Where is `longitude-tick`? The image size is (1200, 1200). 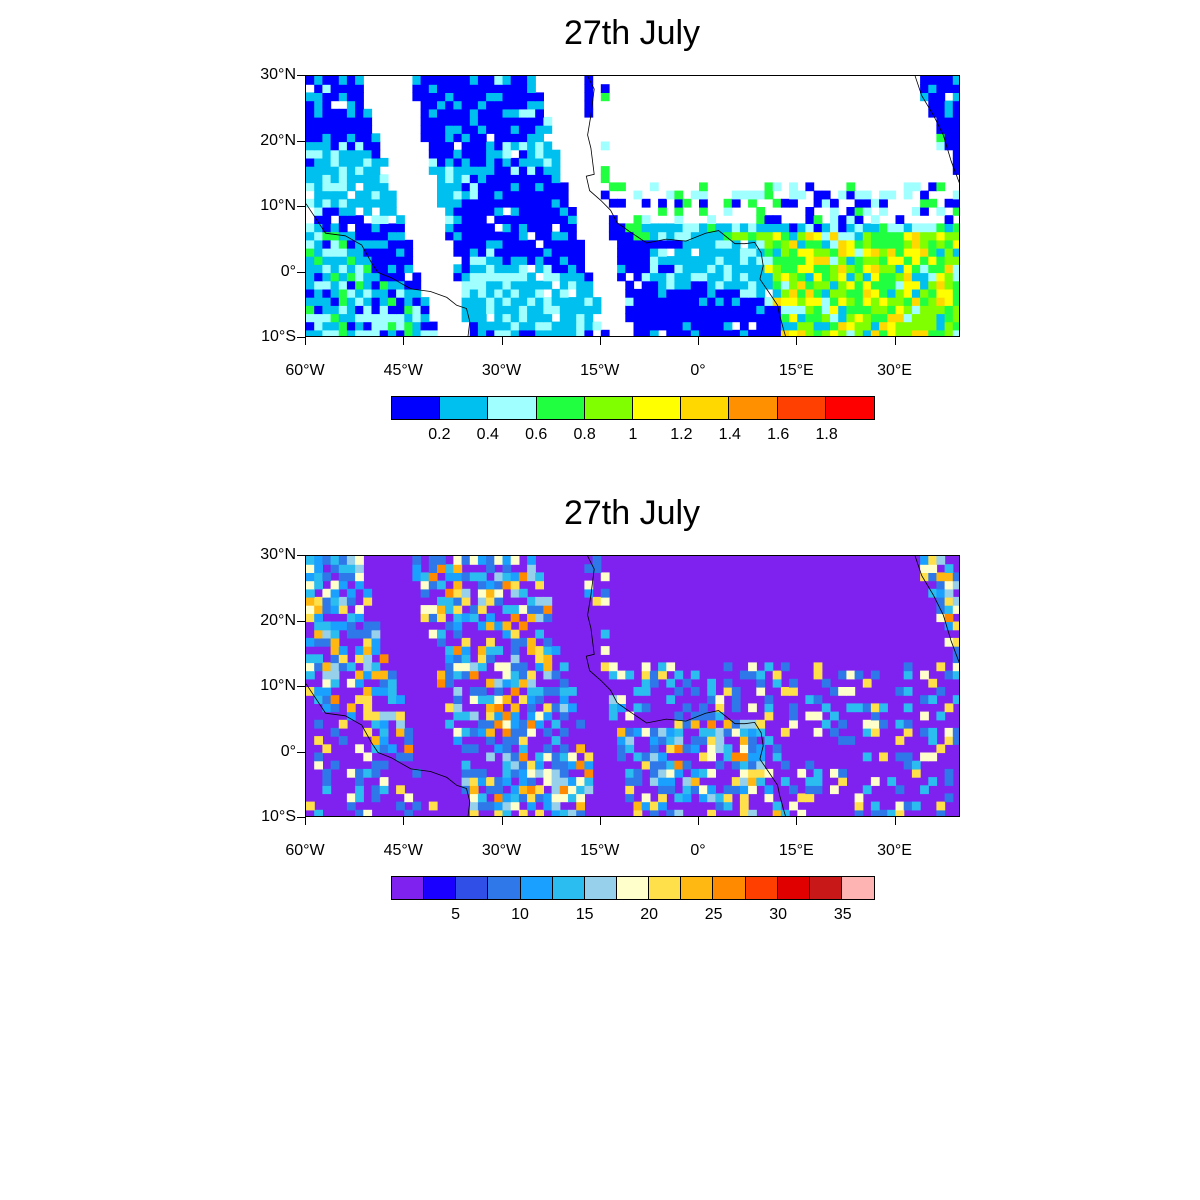
longitude-tick is located at coordinates (502, 821).